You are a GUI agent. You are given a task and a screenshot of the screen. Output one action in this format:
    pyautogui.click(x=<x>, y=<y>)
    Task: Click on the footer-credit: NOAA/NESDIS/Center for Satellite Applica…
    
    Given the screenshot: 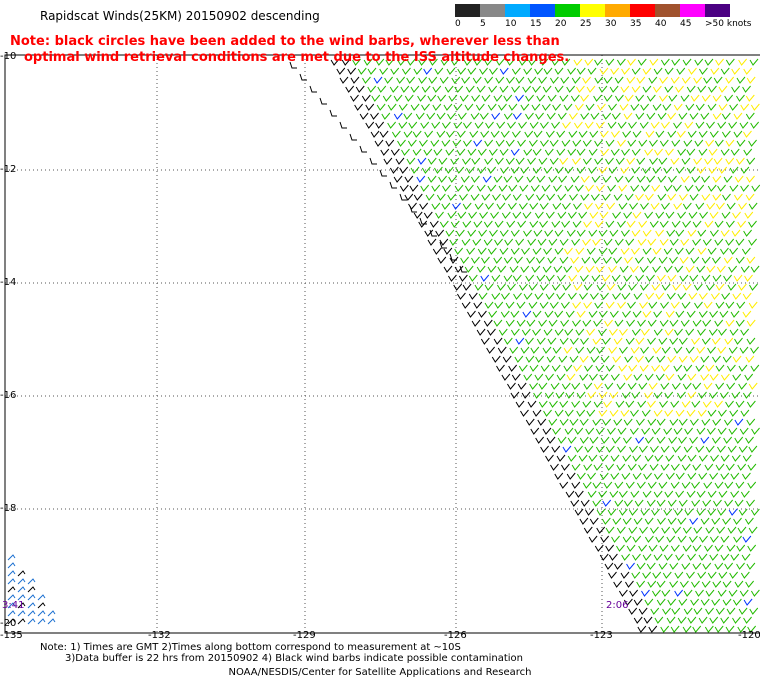 What is the action you would take?
    pyautogui.click(x=380, y=672)
    